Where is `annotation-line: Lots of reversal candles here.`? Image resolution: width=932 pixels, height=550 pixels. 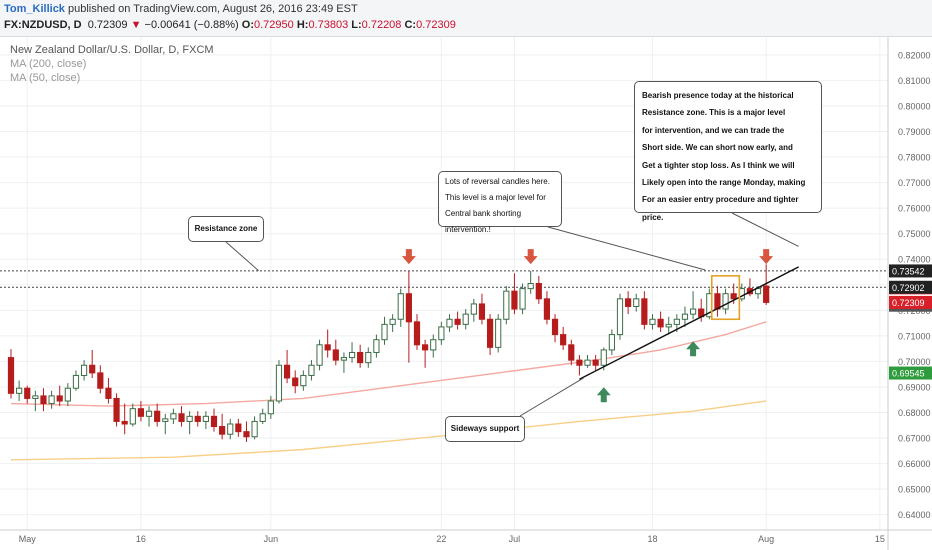 annotation-line: Lots of reversal candles here. is located at coordinates (497, 181).